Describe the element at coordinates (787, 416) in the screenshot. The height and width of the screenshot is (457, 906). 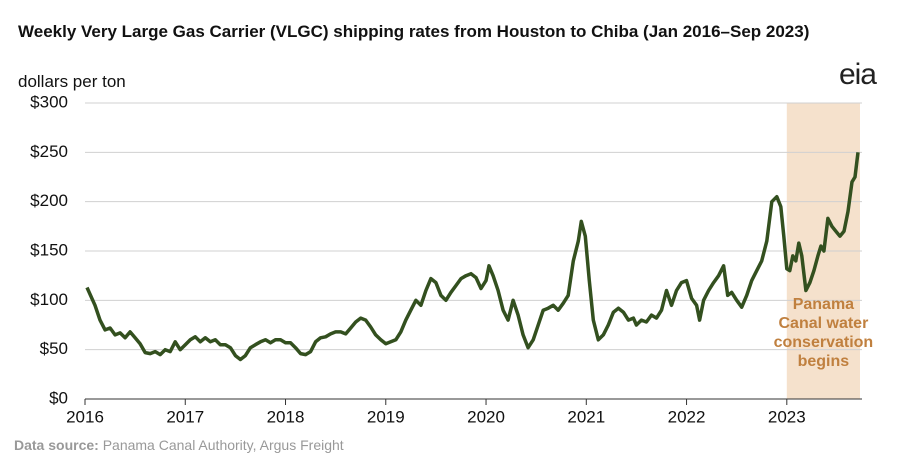
I see `x-tick-label: 2023` at that location.